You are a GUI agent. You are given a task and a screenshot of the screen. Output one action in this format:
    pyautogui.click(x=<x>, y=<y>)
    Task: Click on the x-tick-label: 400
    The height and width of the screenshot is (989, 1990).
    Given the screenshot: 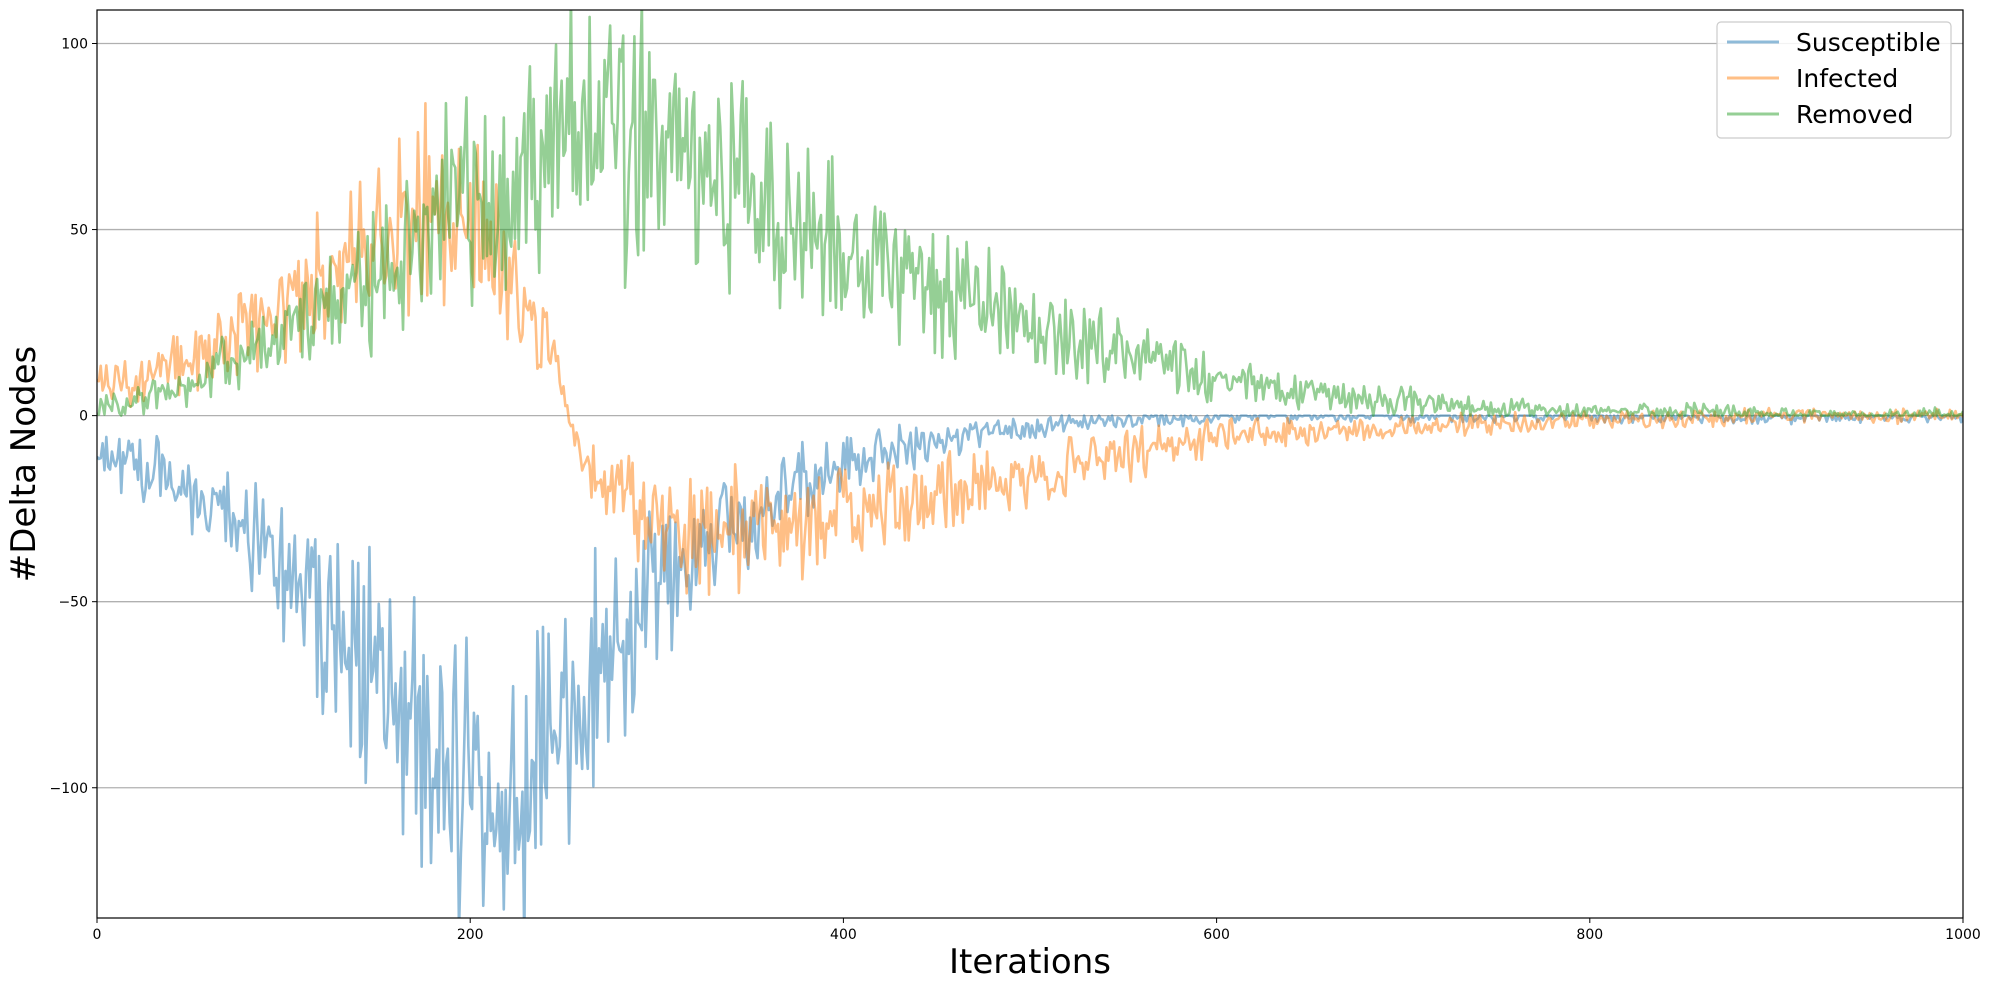 What is the action you would take?
    pyautogui.click(x=843, y=935)
    